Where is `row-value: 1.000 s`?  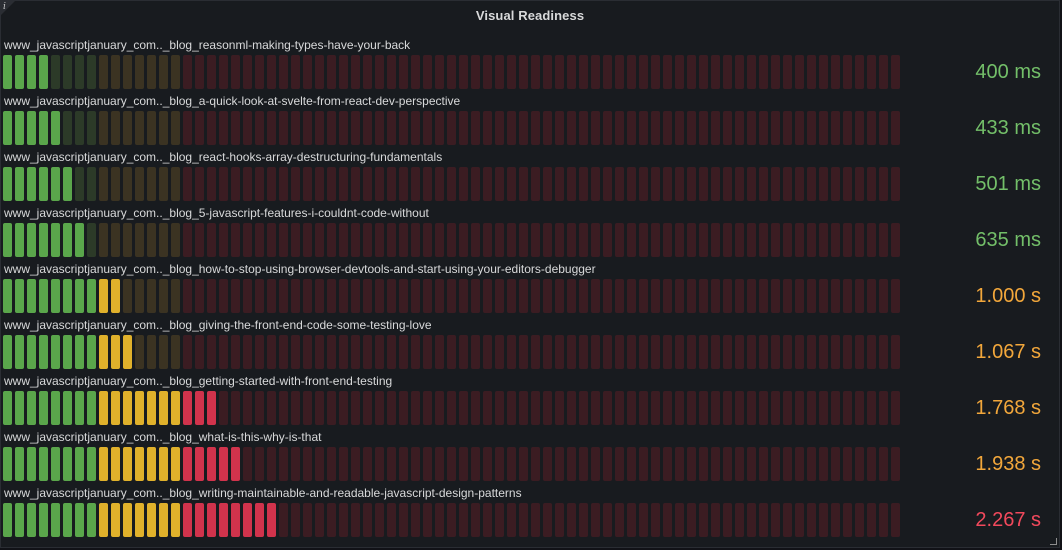
row-value: 1.000 s is located at coordinates (1008, 296).